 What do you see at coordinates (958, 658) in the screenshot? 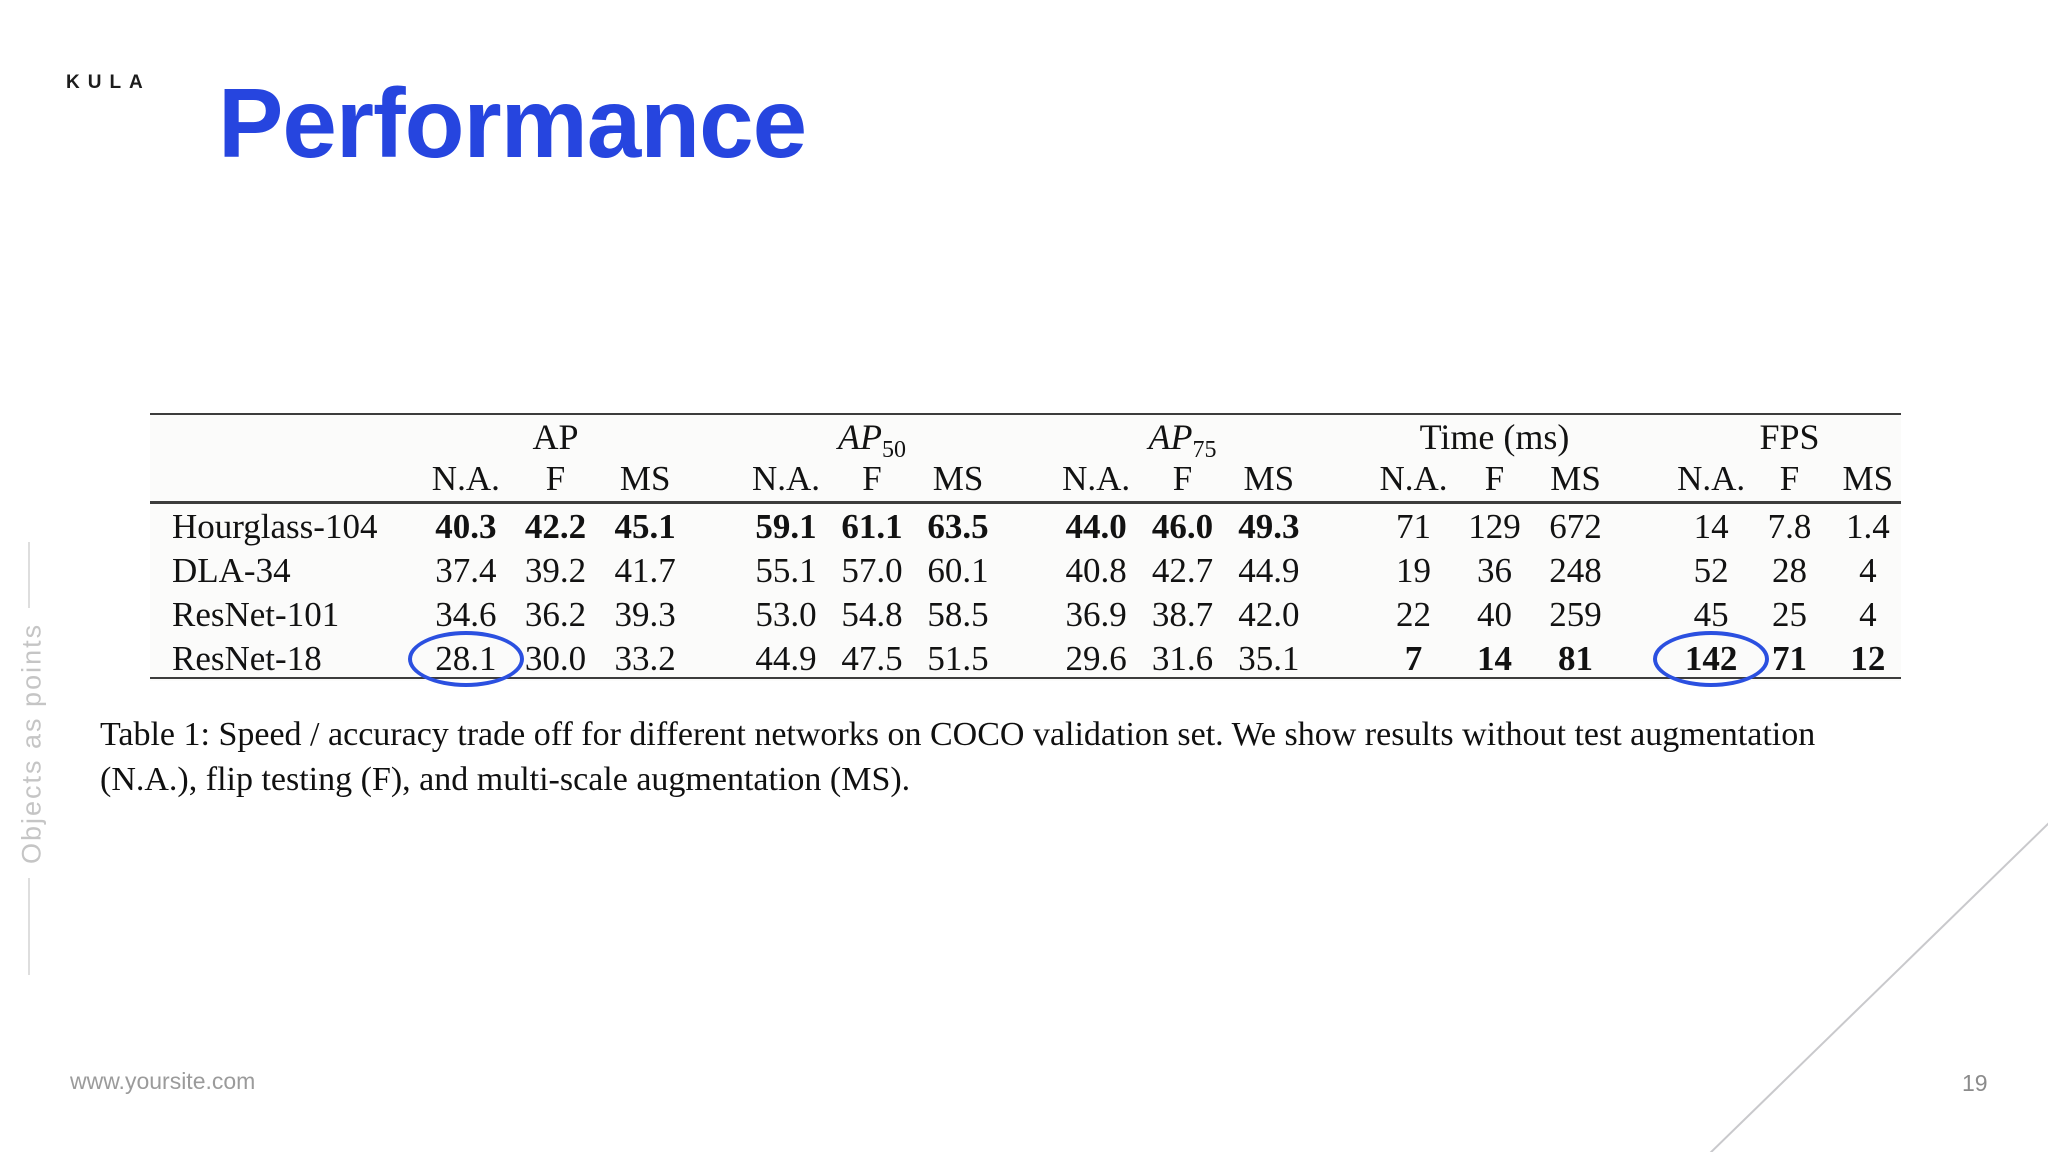
I see `table-cell: 51.5` at bounding box center [958, 658].